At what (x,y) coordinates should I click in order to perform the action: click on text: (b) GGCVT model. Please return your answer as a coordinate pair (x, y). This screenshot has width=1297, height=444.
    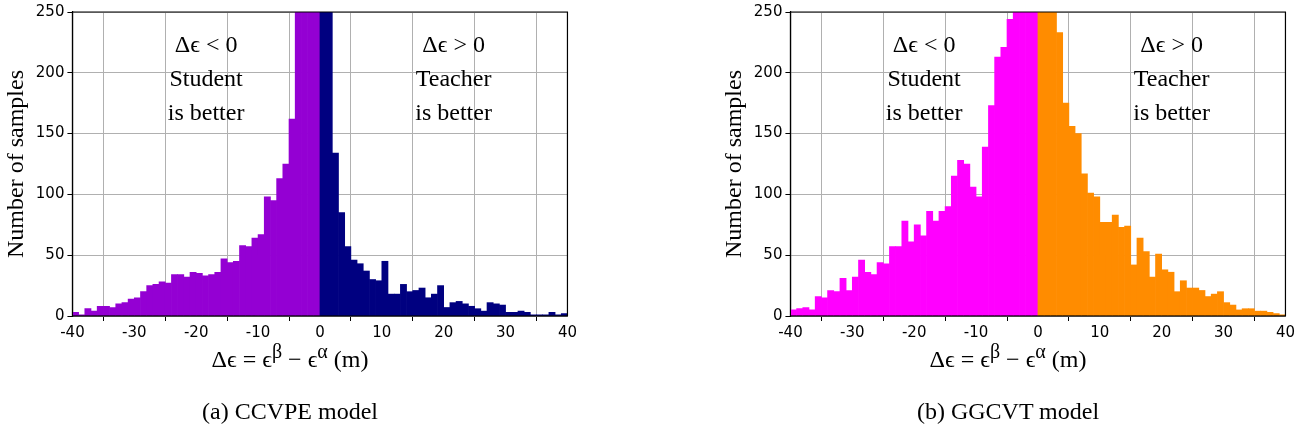
    Looking at the image, I should click on (1008, 411).